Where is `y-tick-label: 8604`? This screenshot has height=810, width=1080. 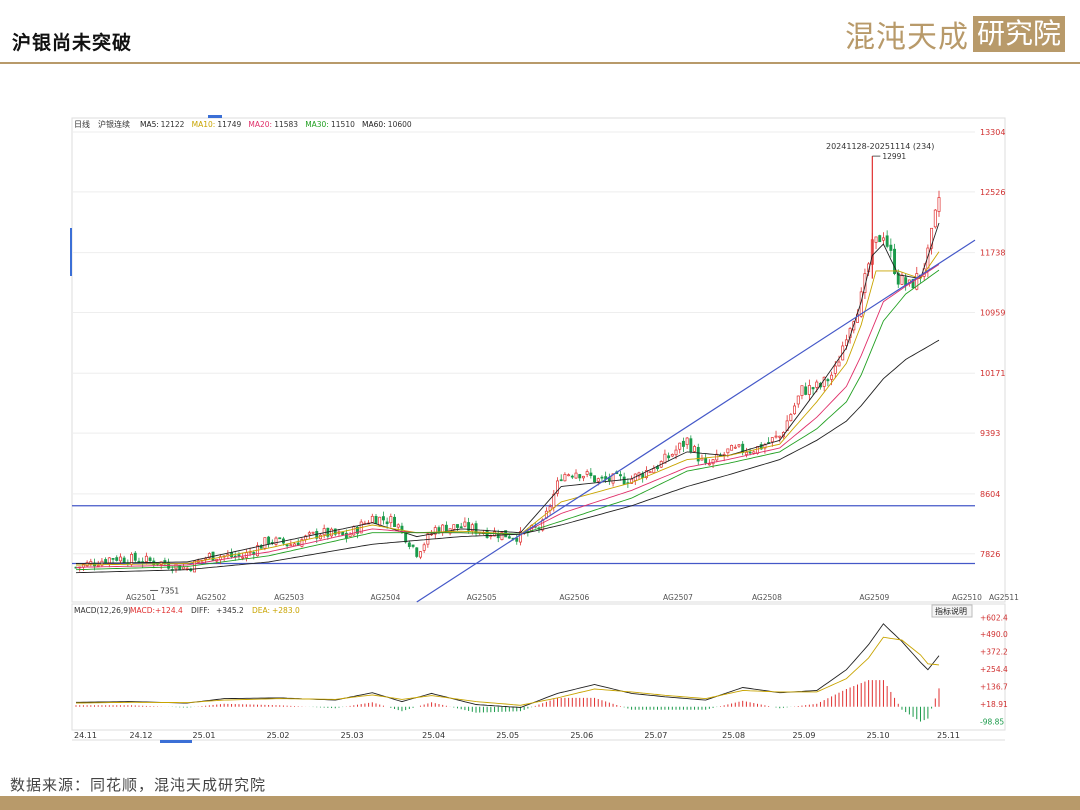
y-tick-label: 8604 is located at coordinates (990, 494).